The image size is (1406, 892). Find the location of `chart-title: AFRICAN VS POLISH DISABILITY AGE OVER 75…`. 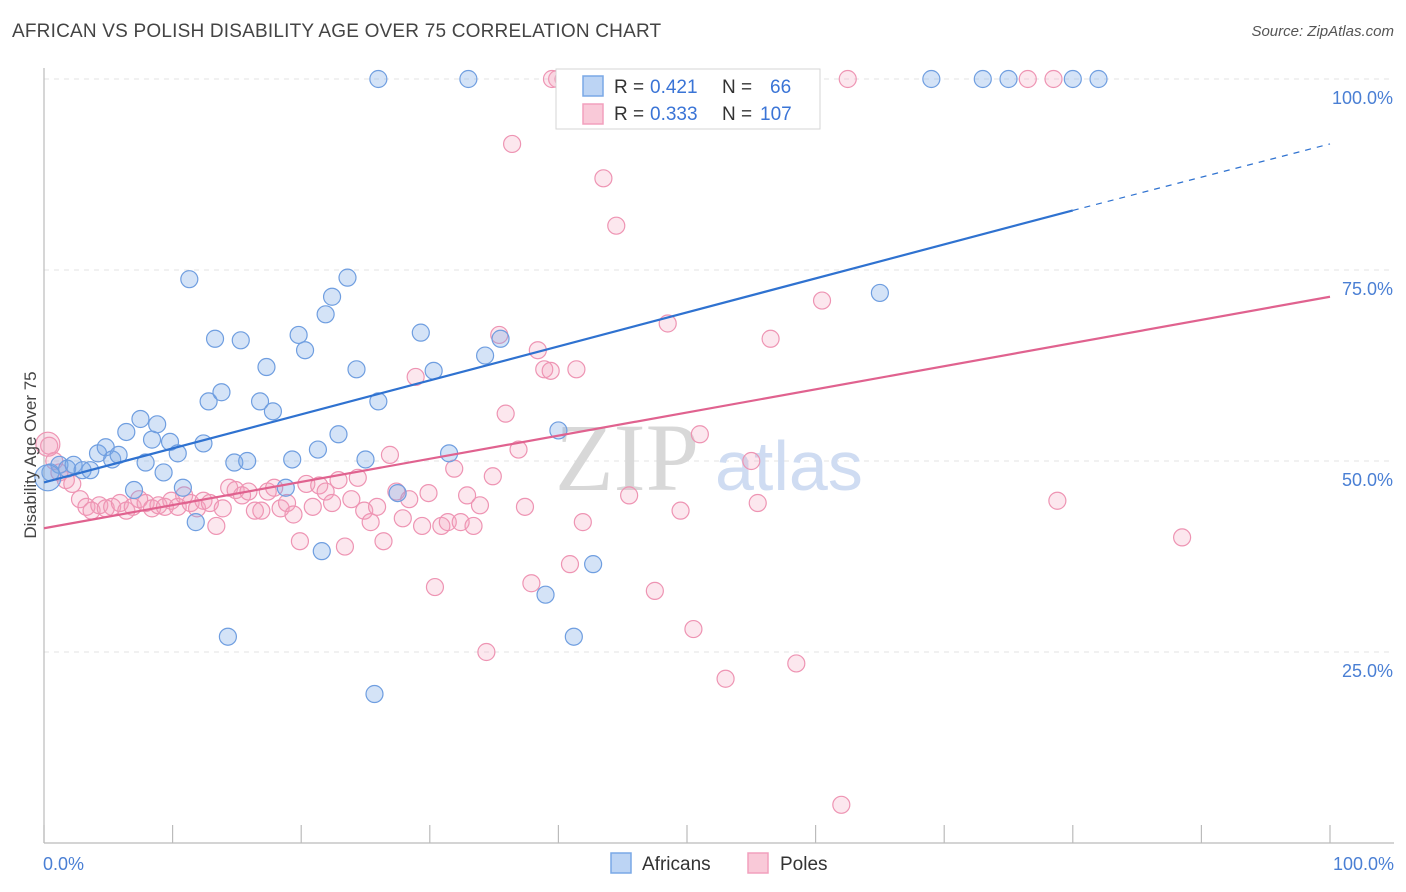

chart-title: AFRICAN VS POLISH DISABILITY AGE OVER 75… is located at coordinates (337, 31).